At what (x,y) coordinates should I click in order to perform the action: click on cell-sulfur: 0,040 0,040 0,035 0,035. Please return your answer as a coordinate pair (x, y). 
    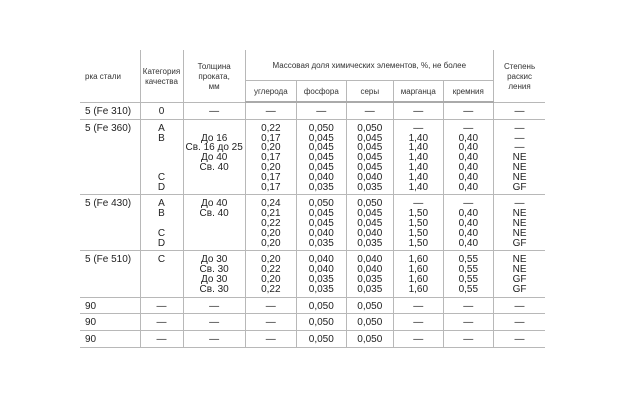
    Looking at the image, I should click on (369, 274).